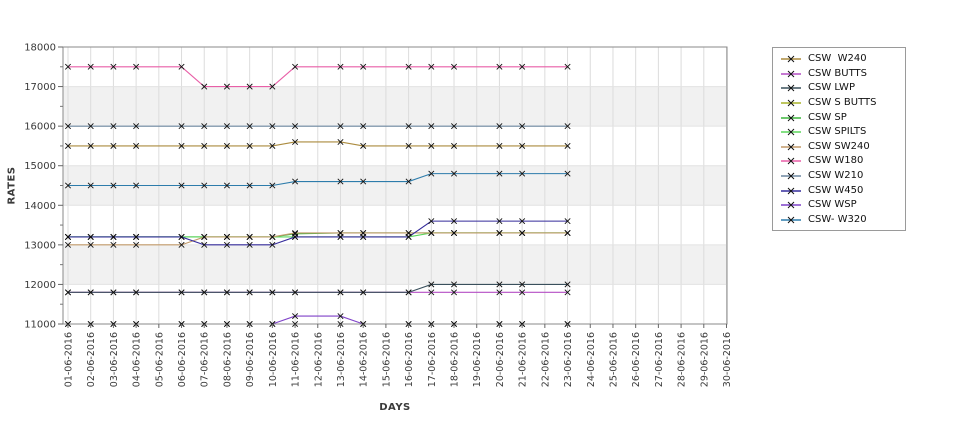 The width and height of the screenshot is (975, 429). Describe the element at coordinates (40, 127) in the screenshot. I see `y-tick-label: 16000` at that location.